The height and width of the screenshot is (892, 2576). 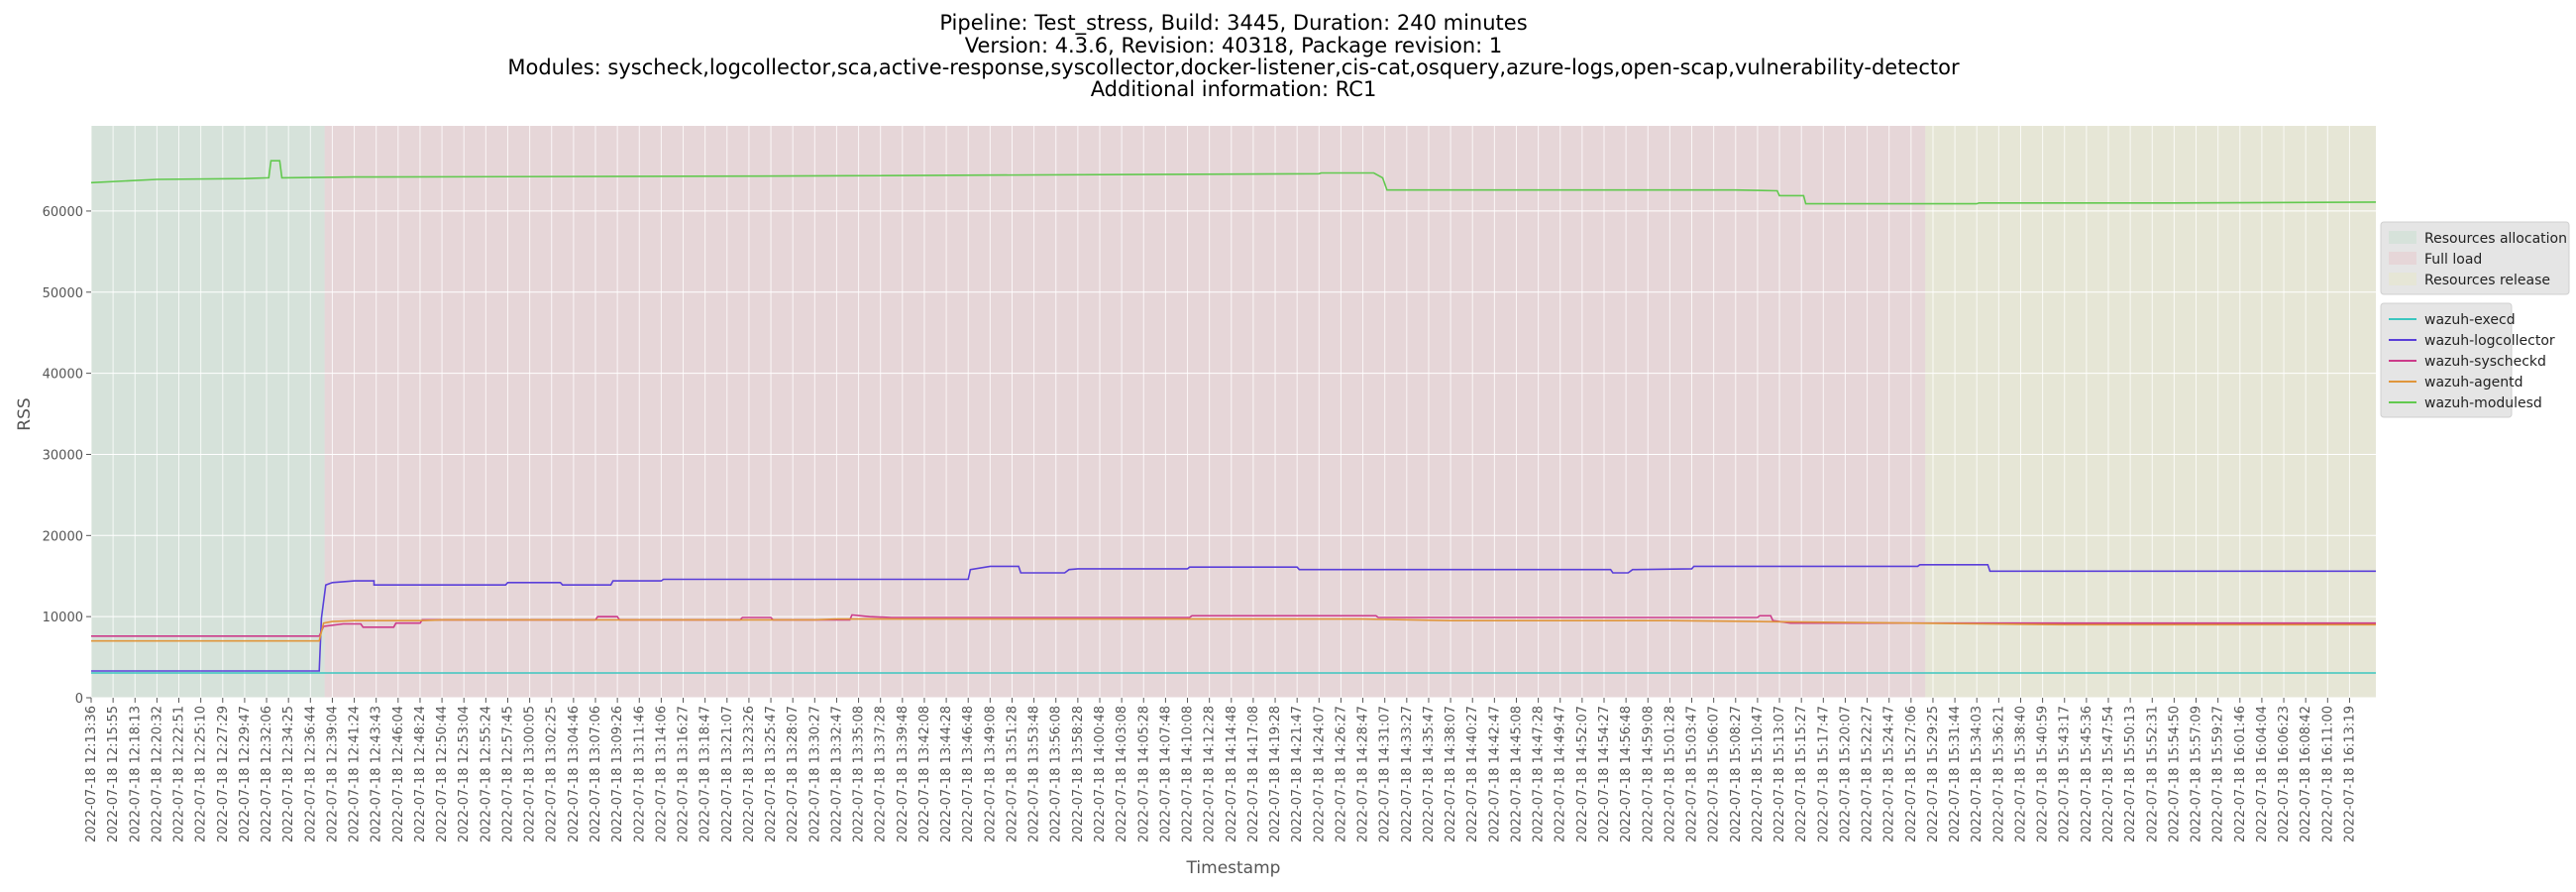 I want to click on x-tick-label: 2022-07-18 15:03:47, so click(x=1692, y=774).